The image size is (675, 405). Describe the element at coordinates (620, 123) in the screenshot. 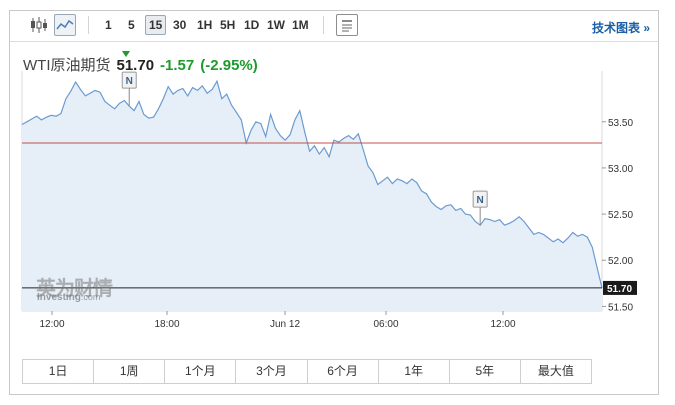

I see `y-tick-label: 53.50` at that location.